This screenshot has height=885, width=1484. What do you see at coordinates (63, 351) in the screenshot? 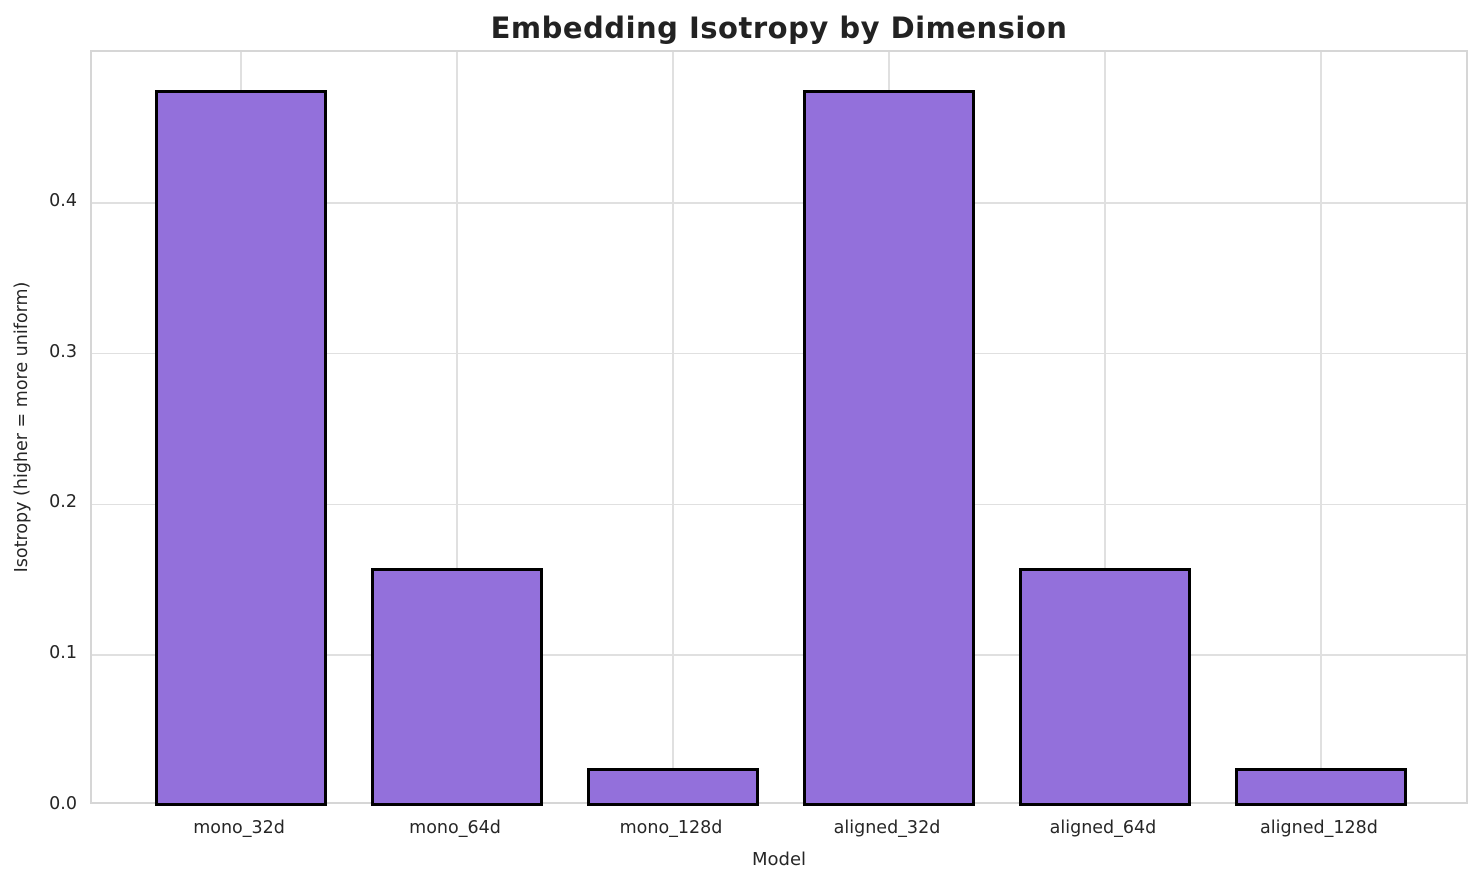
I see `y-tick-label: 0.3` at bounding box center [63, 351].